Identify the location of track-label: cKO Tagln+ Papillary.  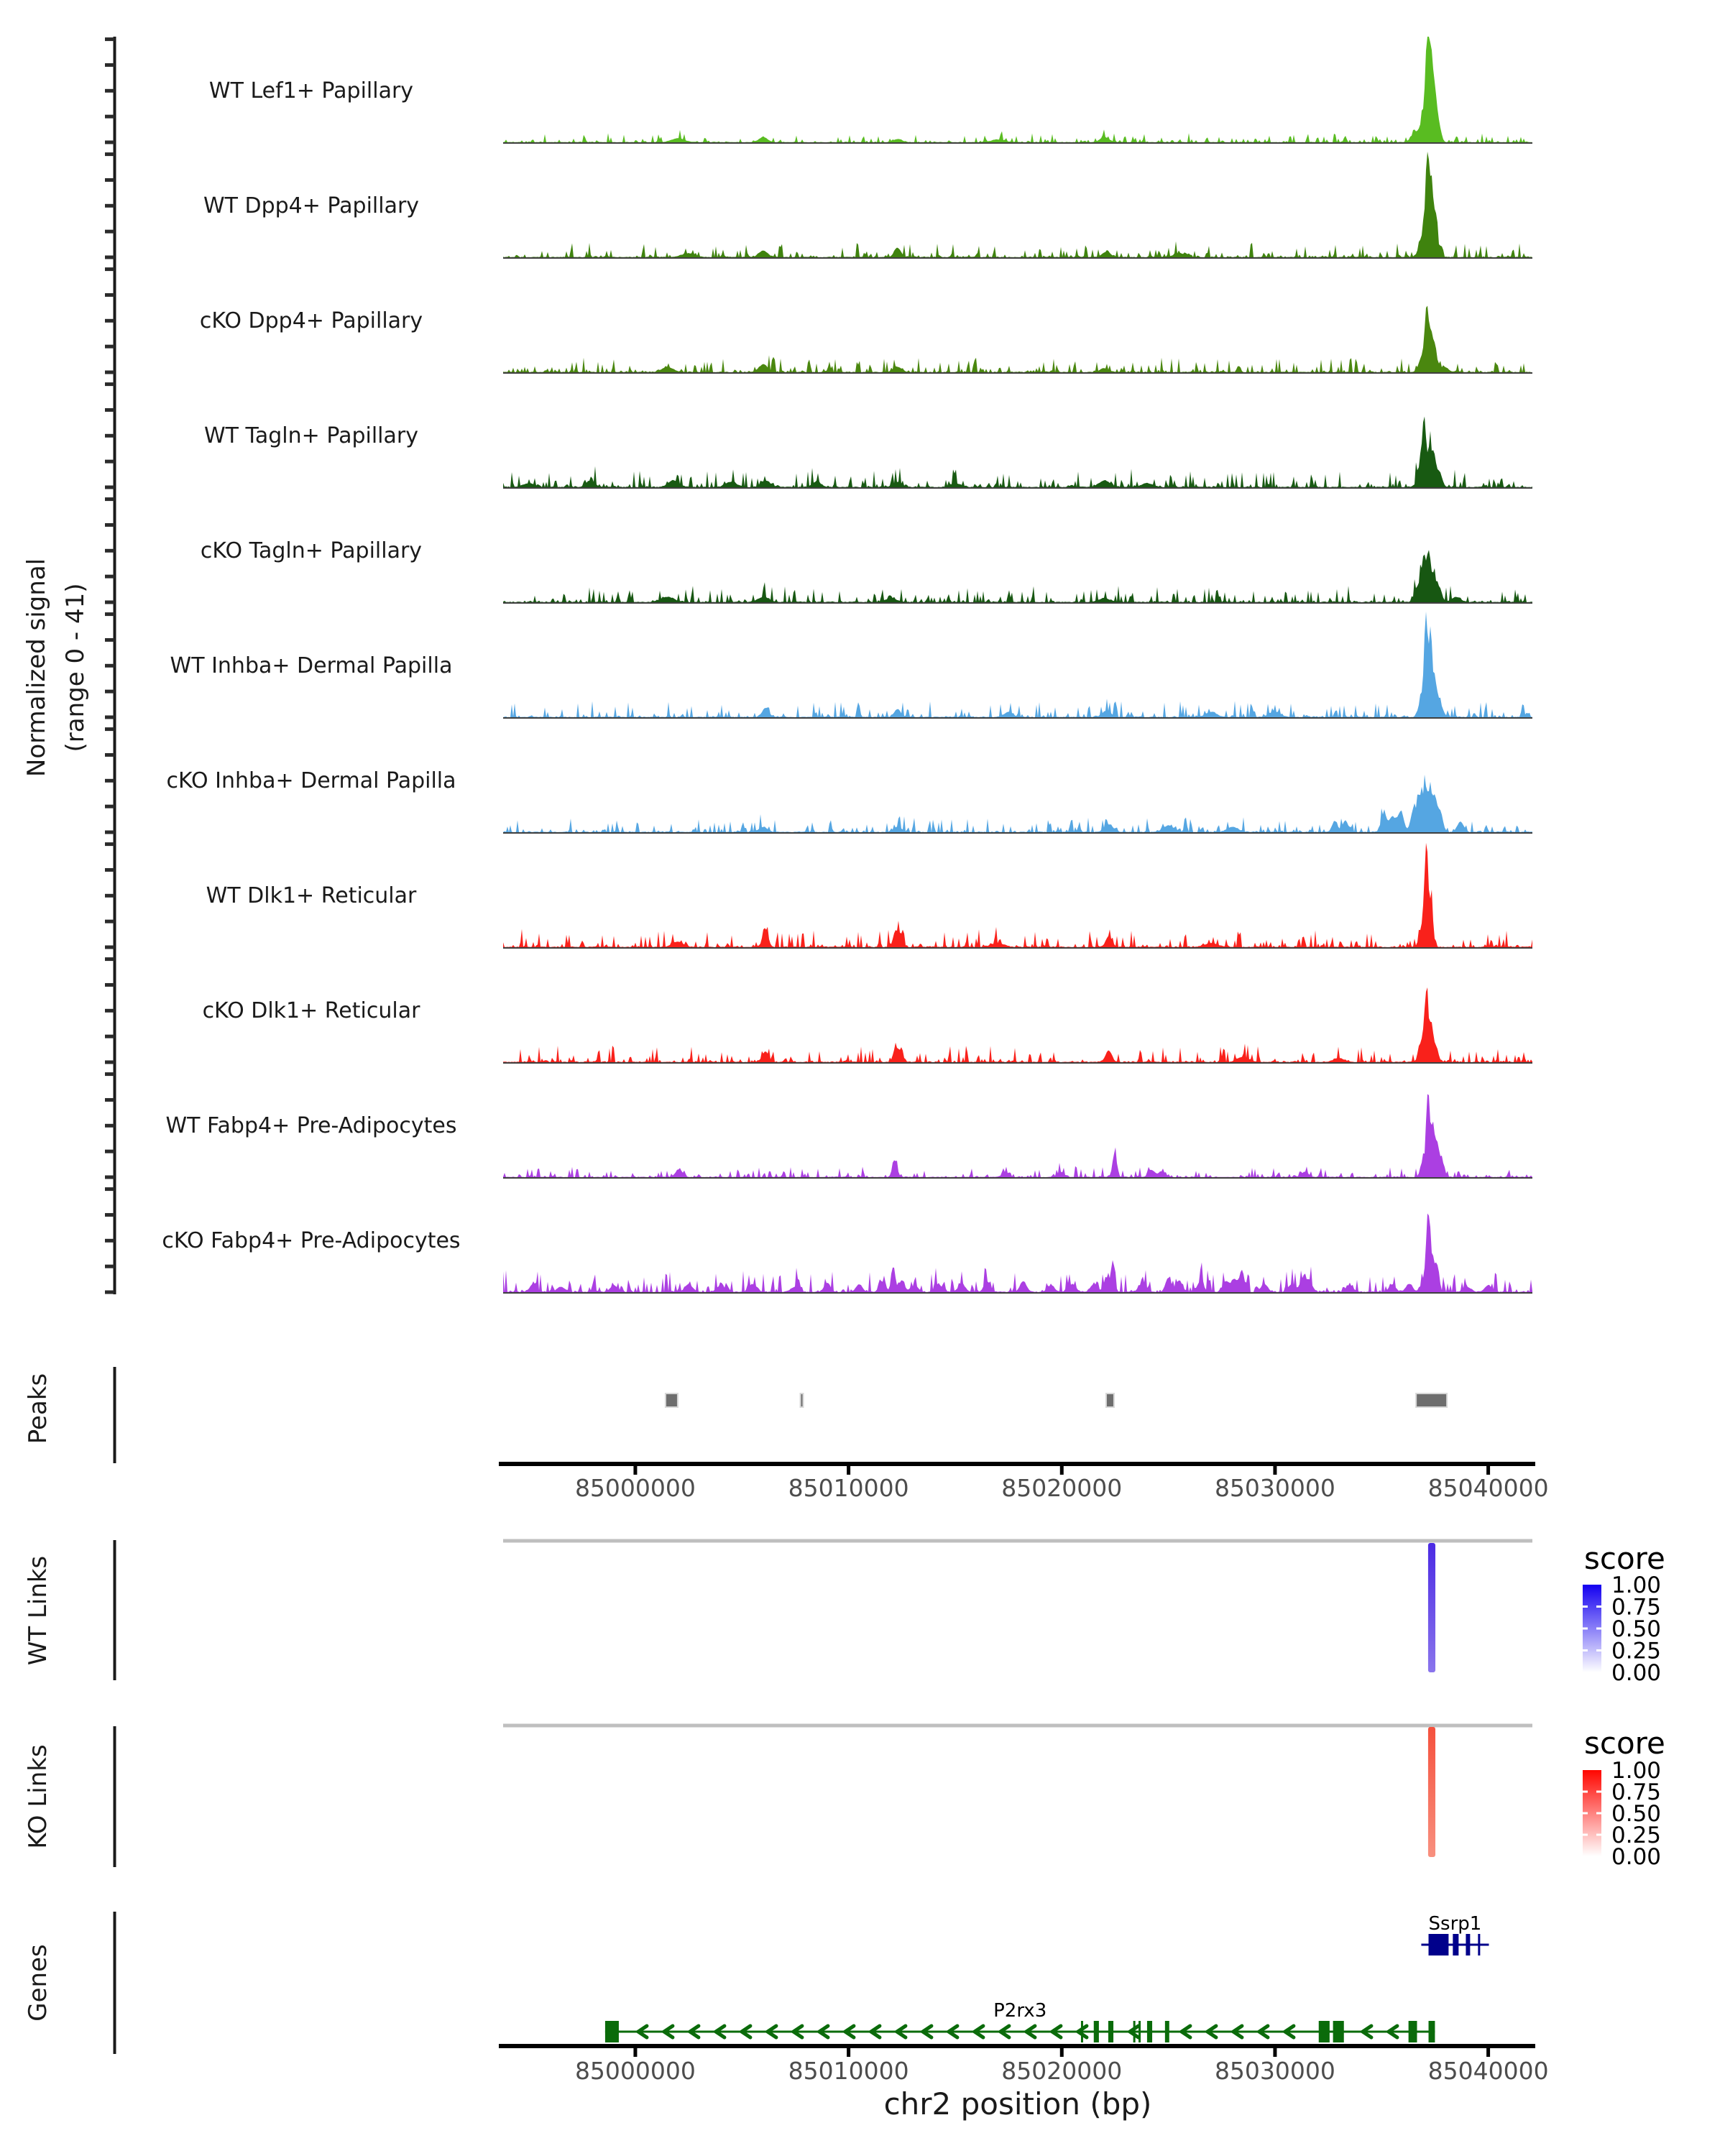
(311, 550).